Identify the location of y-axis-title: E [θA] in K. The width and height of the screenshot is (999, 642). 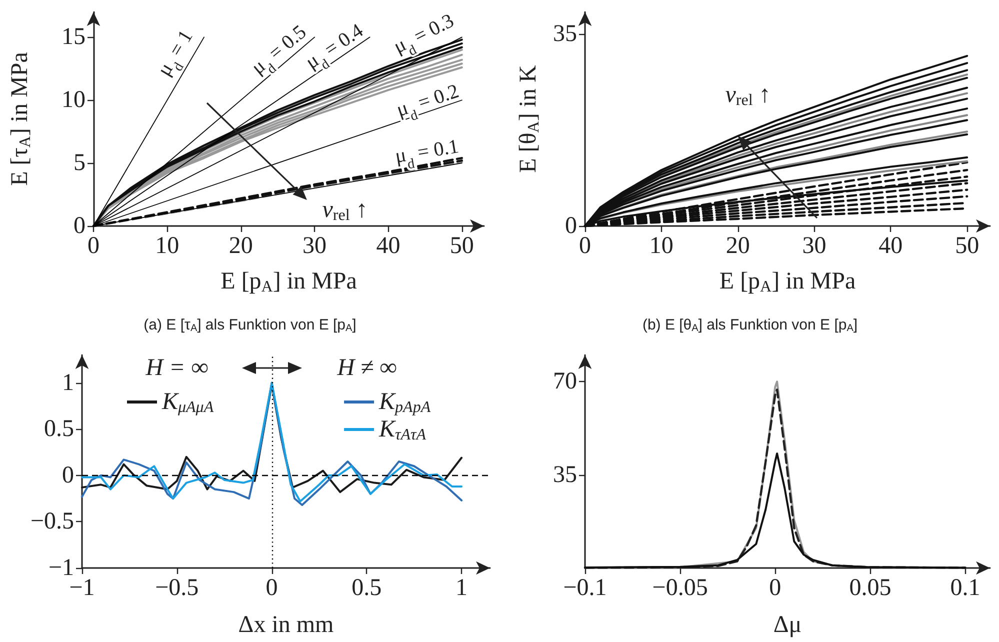
(529, 118).